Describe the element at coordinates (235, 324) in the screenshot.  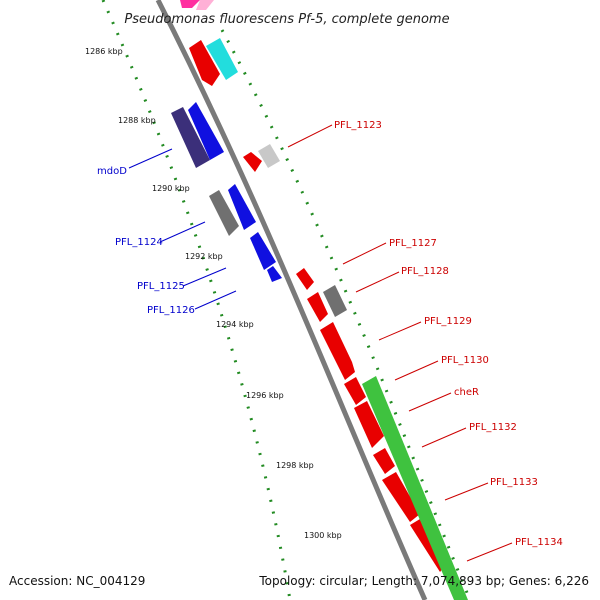
I see `tick-label: 1294 kbp` at that location.